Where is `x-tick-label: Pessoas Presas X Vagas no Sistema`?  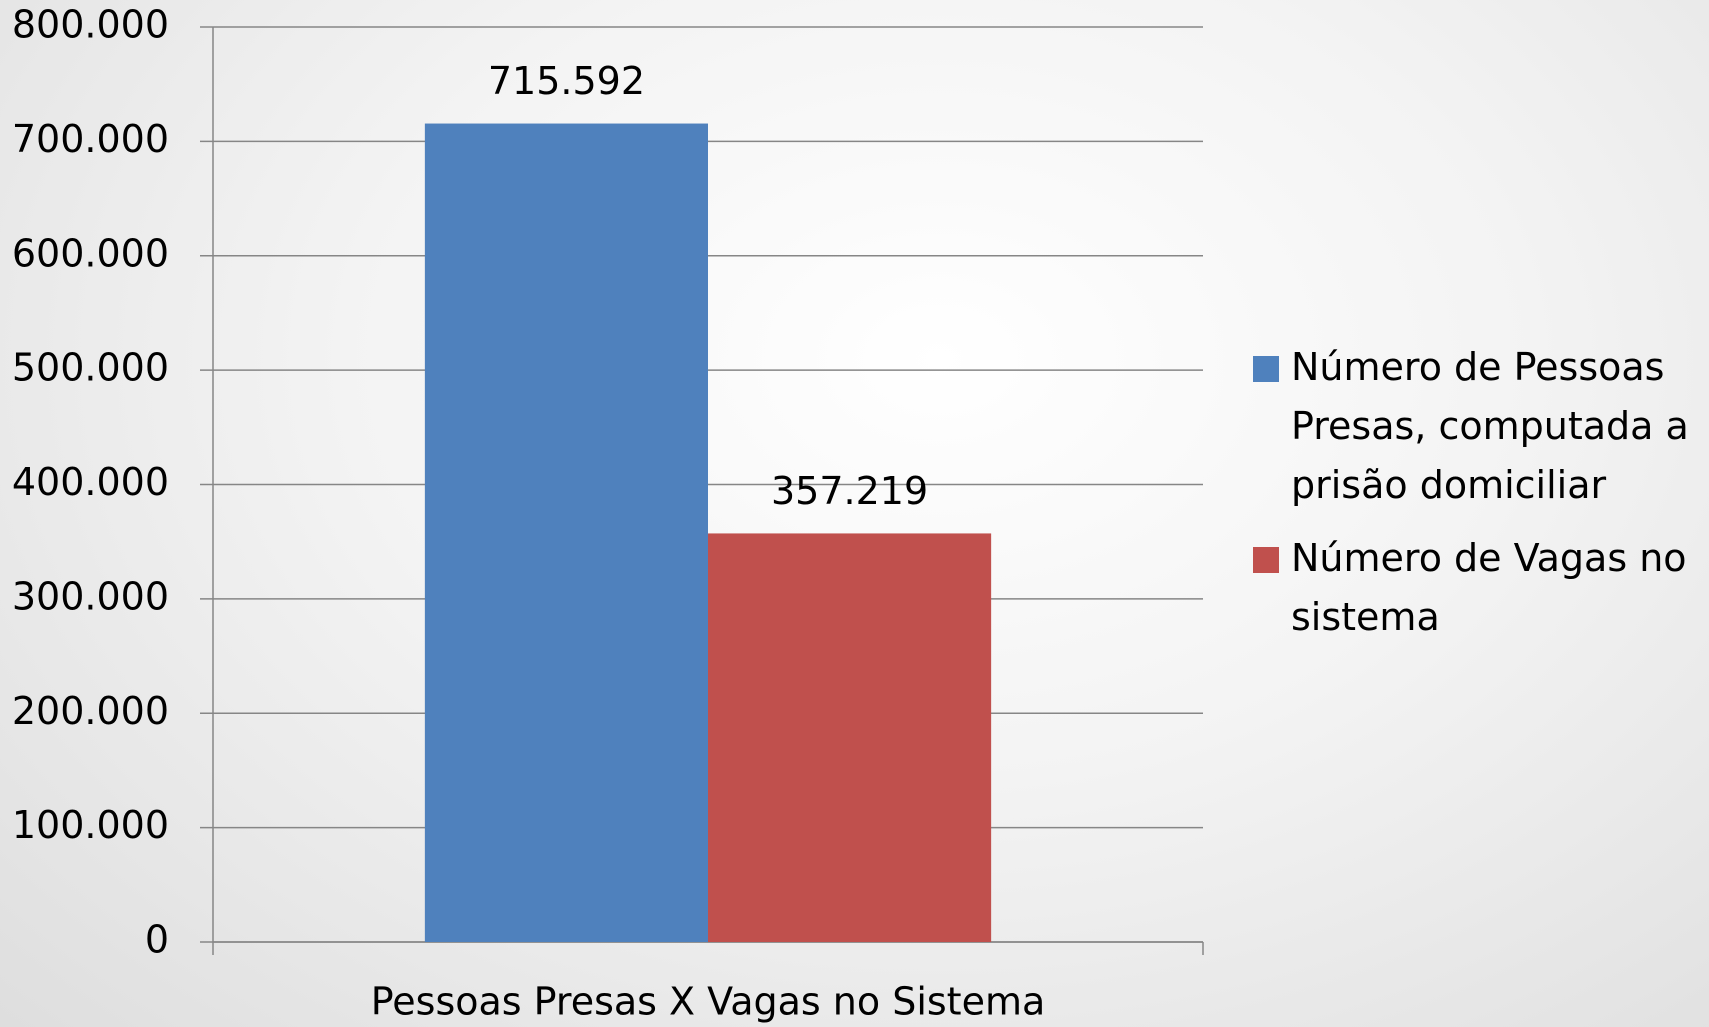 x-tick-label: Pessoas Presas X Vagas no Sistema is located at coordinates (708, 1002).